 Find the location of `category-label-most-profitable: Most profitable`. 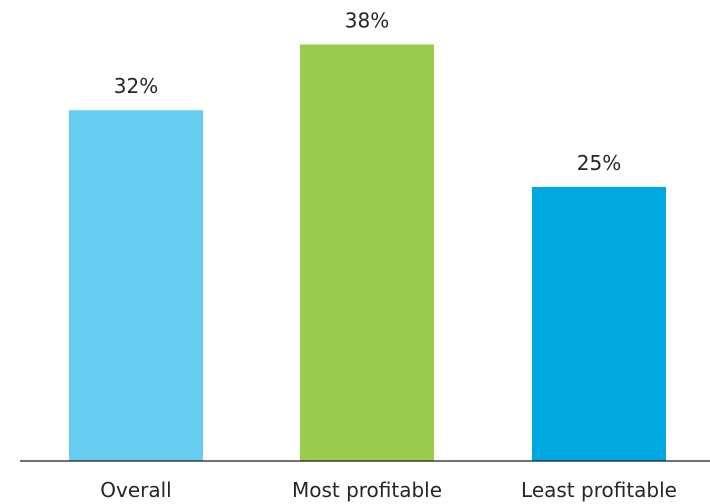

category-label-most-profitable: Most profitable is located at coordinates (367, 490).